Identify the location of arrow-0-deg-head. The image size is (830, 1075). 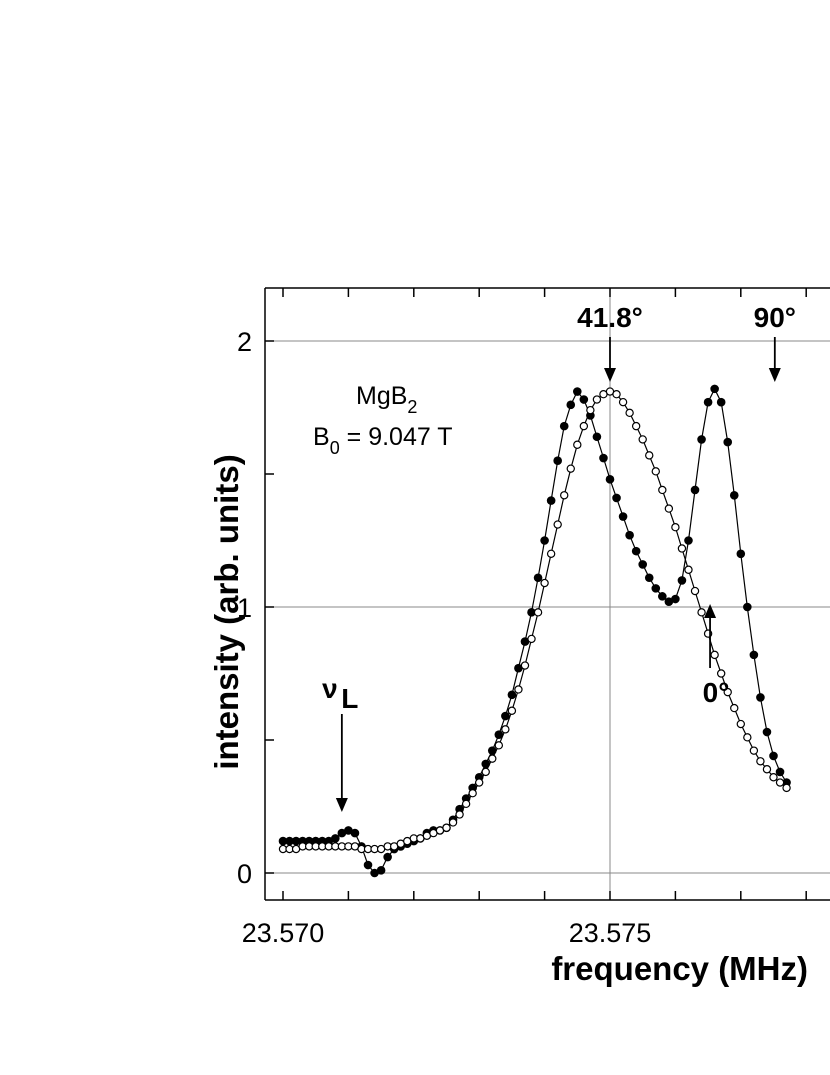
(710, 611).